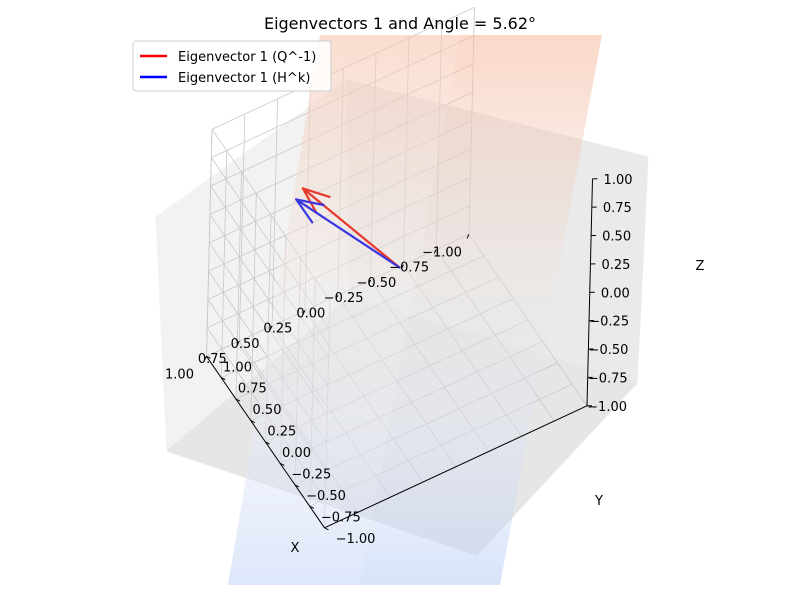 Image resolution: width=800 pixels, height=600 pixels. What do you see at coordinates (609, 322) in the screenshot?
I see `z-tick-label: −0.25` at bounding box center [609, 322].